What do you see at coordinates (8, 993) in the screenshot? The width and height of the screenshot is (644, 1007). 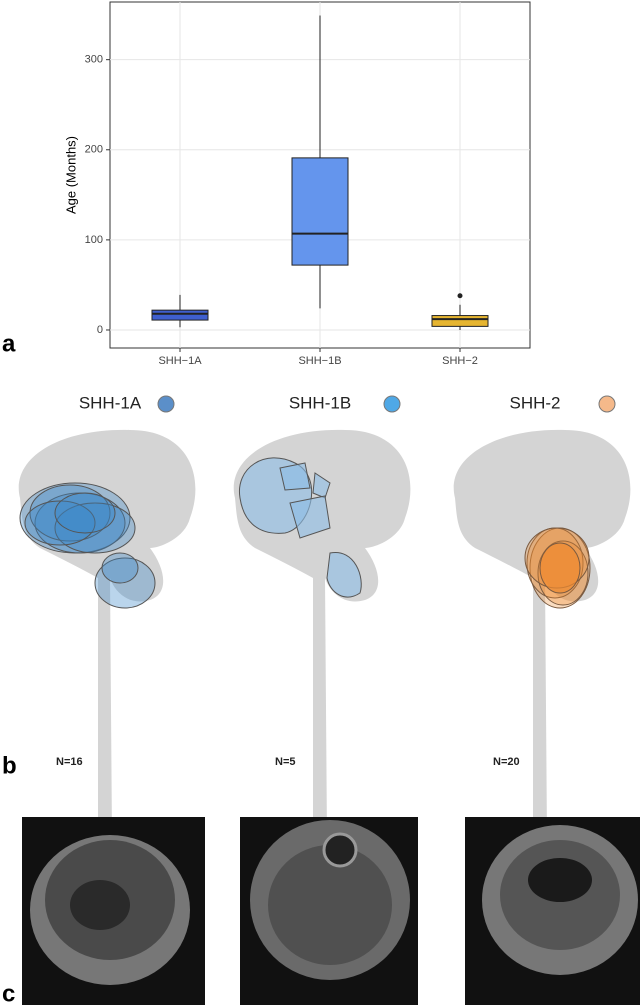 I see `panel-label: c` at bounding box center [8, 993].